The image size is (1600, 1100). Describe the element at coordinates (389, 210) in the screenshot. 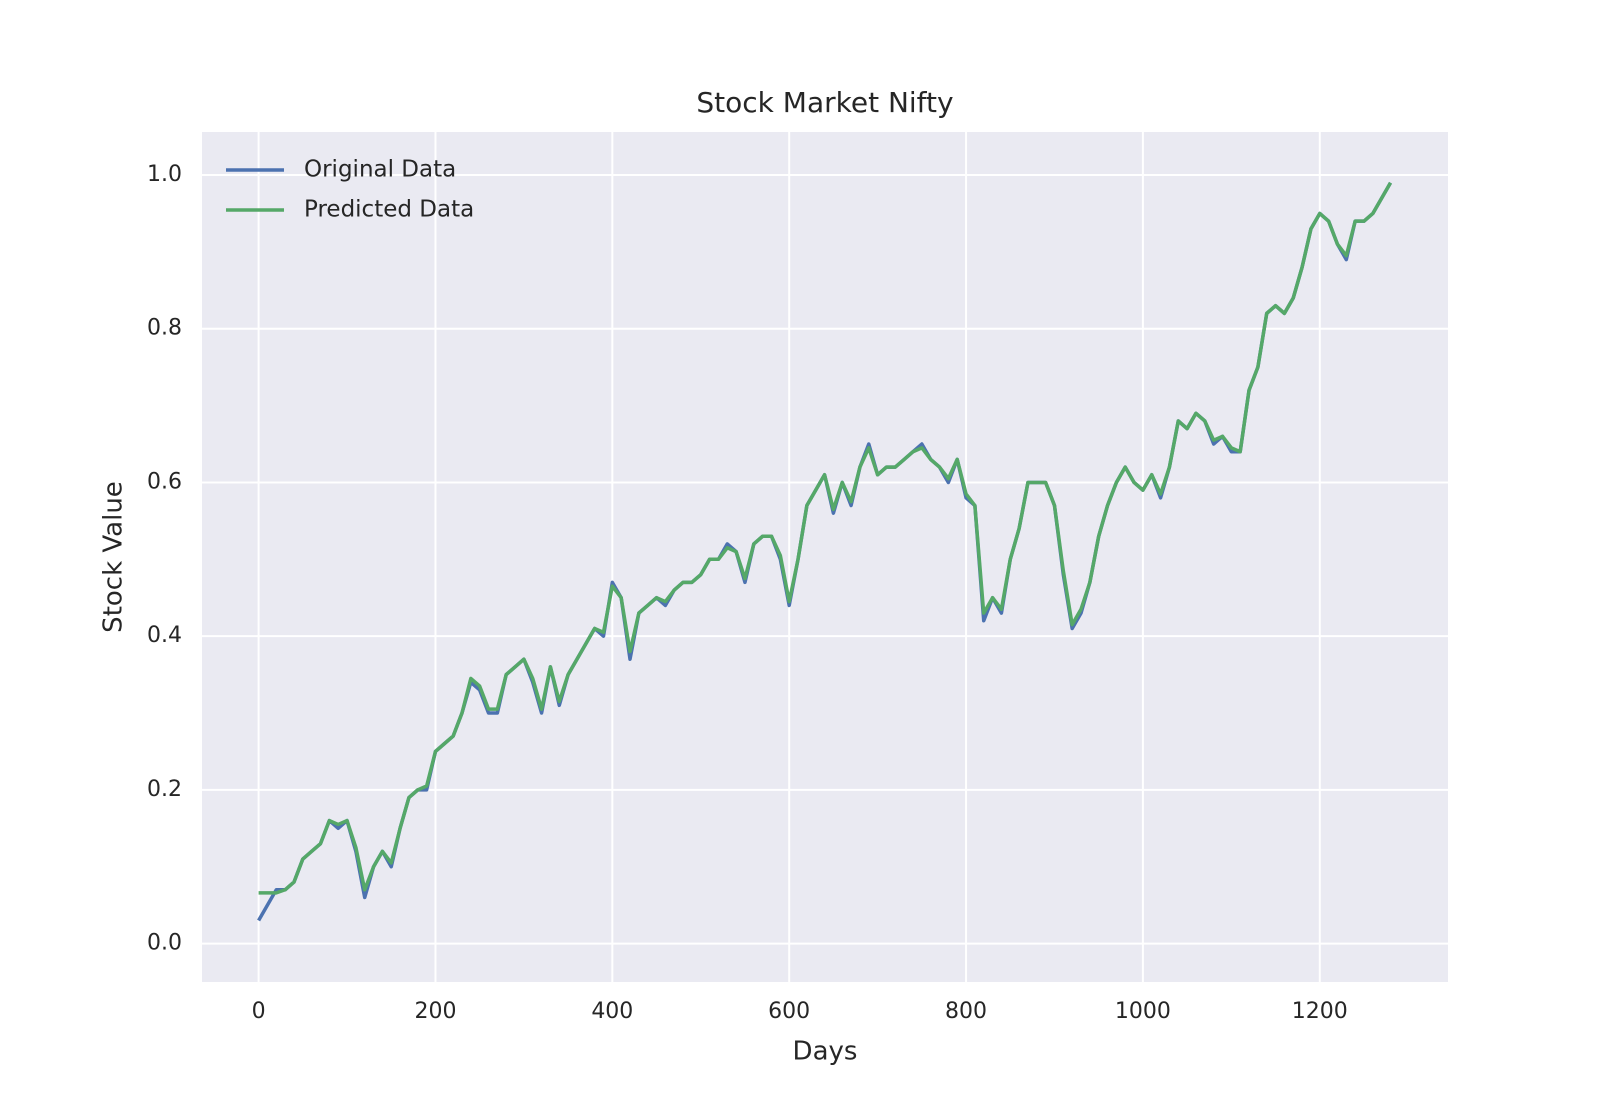

I see `legend-label: Predicted Data` at that location.